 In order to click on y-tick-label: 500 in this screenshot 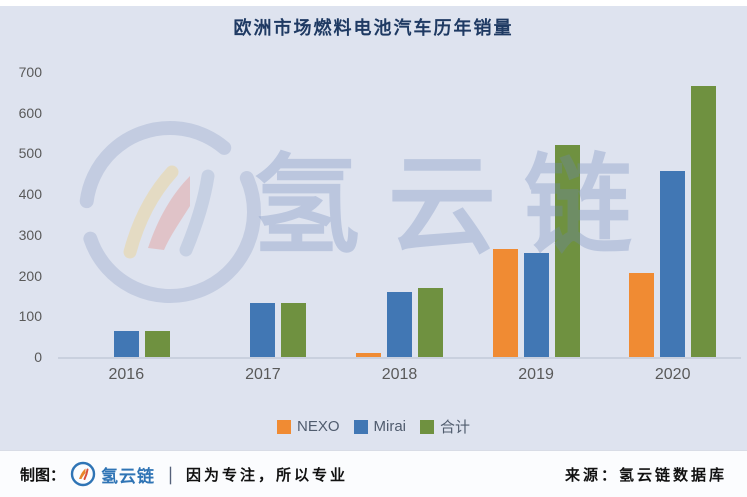, I will do `click(30, 153)`.